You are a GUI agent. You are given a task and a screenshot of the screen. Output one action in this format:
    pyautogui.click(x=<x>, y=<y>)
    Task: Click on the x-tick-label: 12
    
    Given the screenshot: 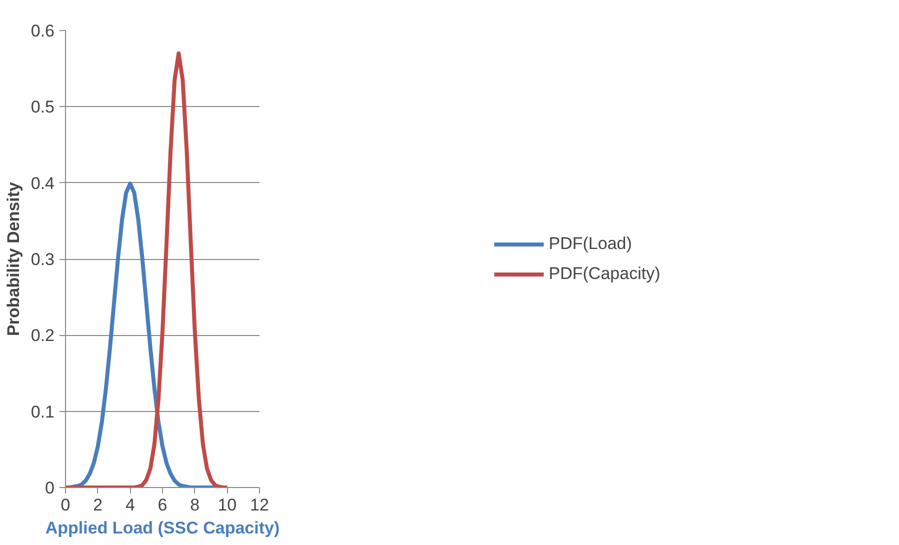 What is the action you would take?
    pyautogui.click(x=259, y=505)
    